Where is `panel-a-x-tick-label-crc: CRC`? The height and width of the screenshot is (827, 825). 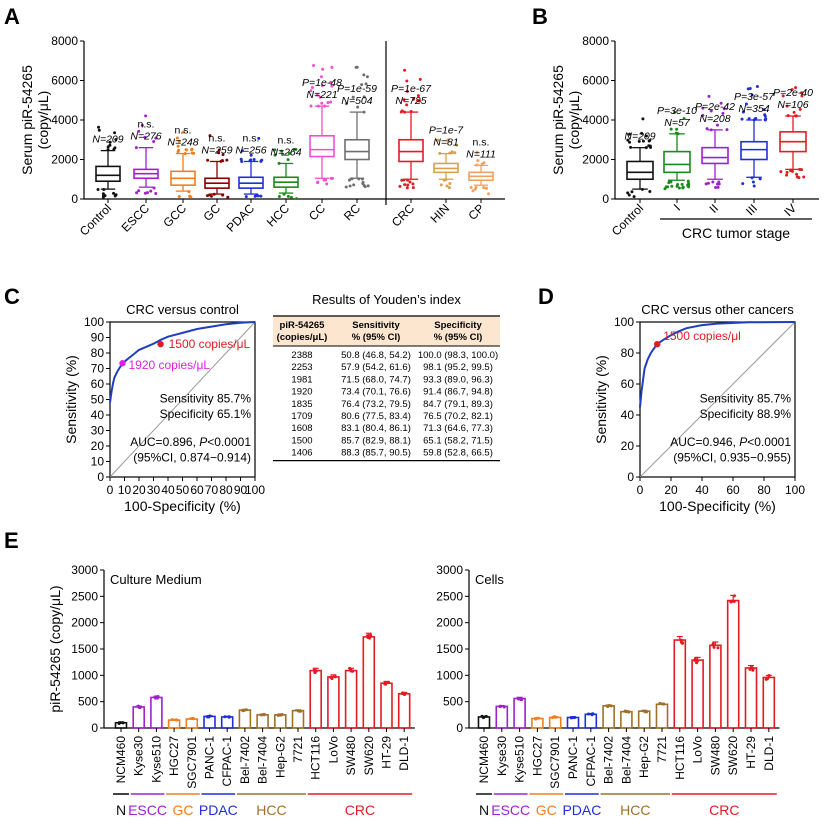 panel-a-x-tick-label-crc: CRC is located at coordinates (403, 215).